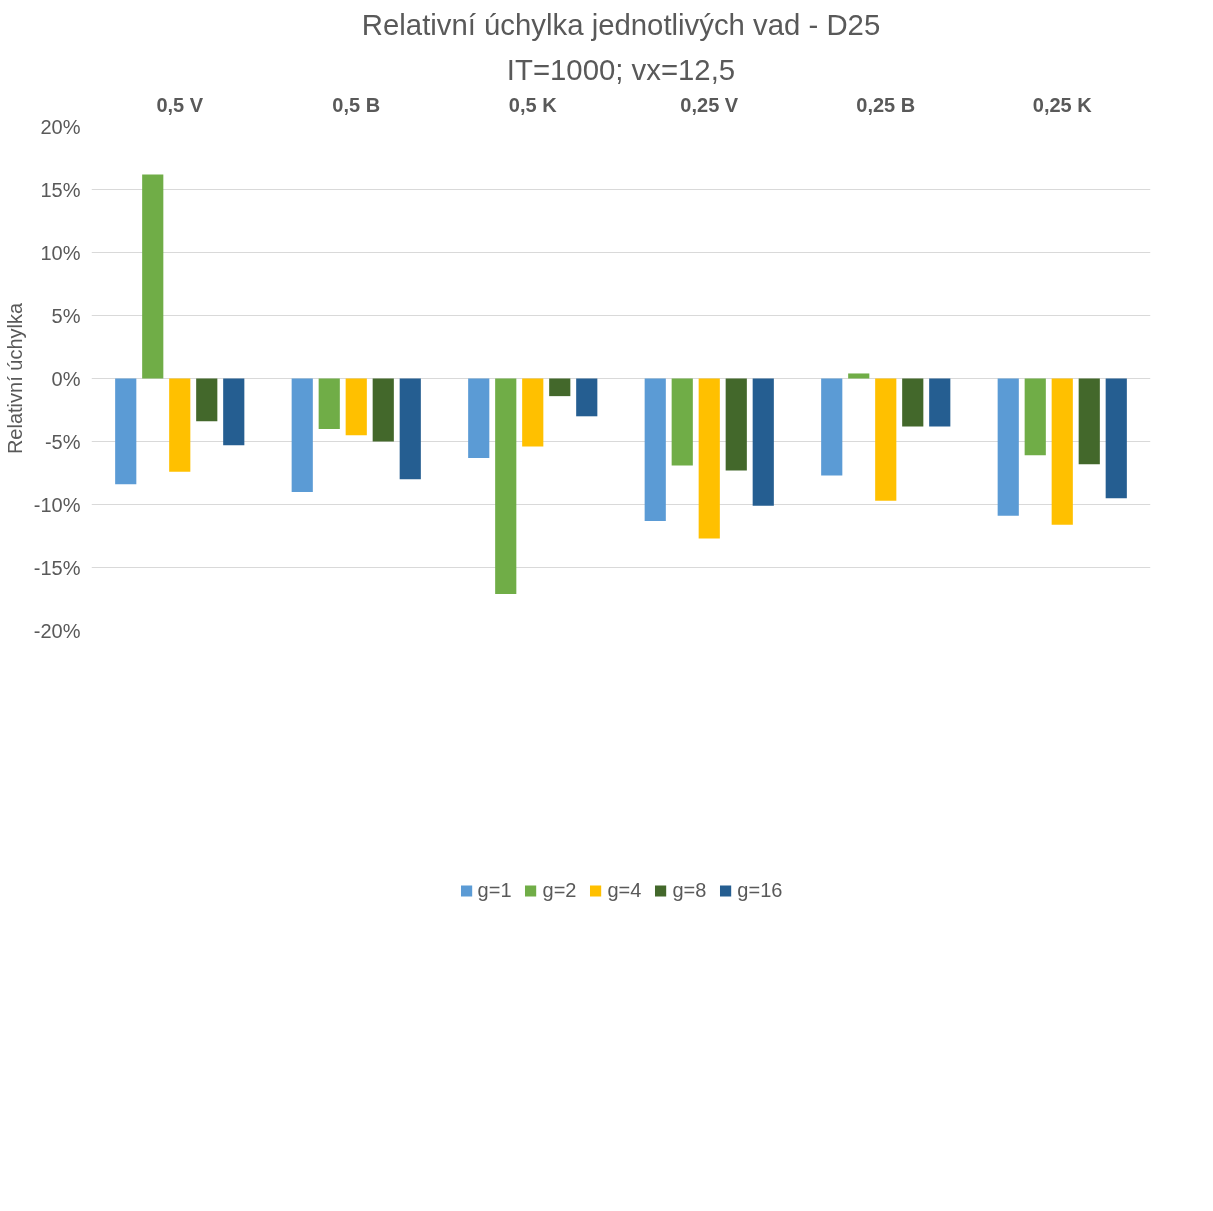 The height and width of the screenshot is (1211, 1213). I want to click on legend-label: g=2, so click(559, 890).